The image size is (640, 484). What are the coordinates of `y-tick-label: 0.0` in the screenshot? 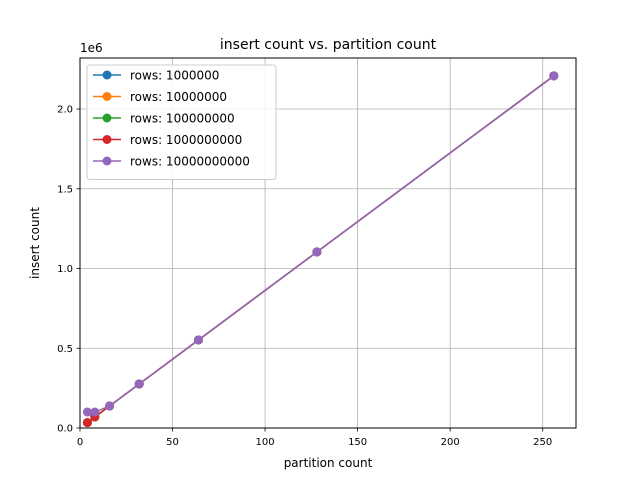 It's located at (65, 429).